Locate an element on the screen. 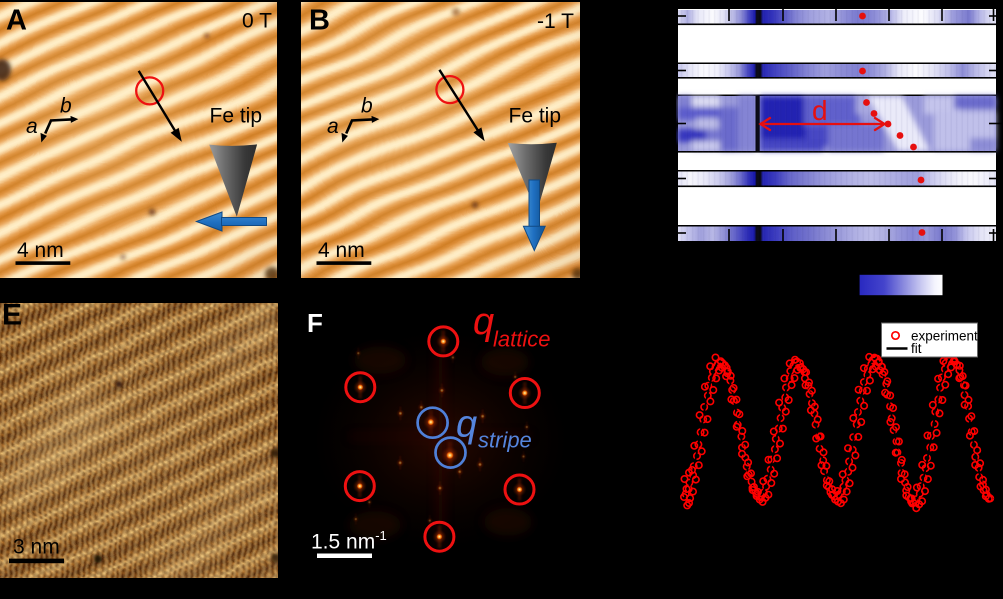  svg-text: d is located at coordinates (820, 110).